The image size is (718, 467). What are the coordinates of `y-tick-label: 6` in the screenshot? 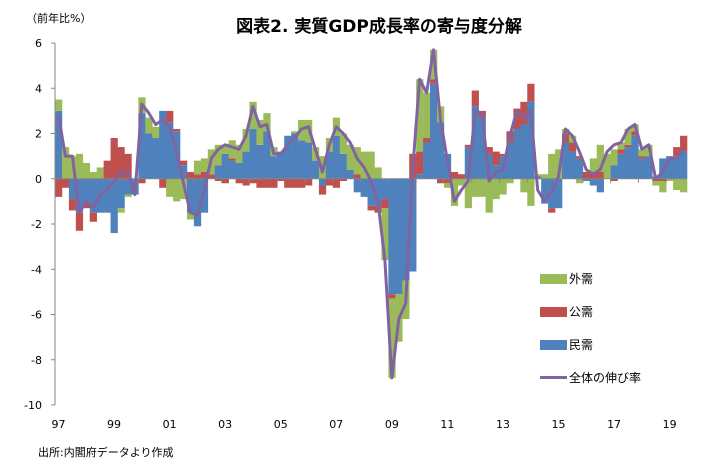 It's located at (38, 43).